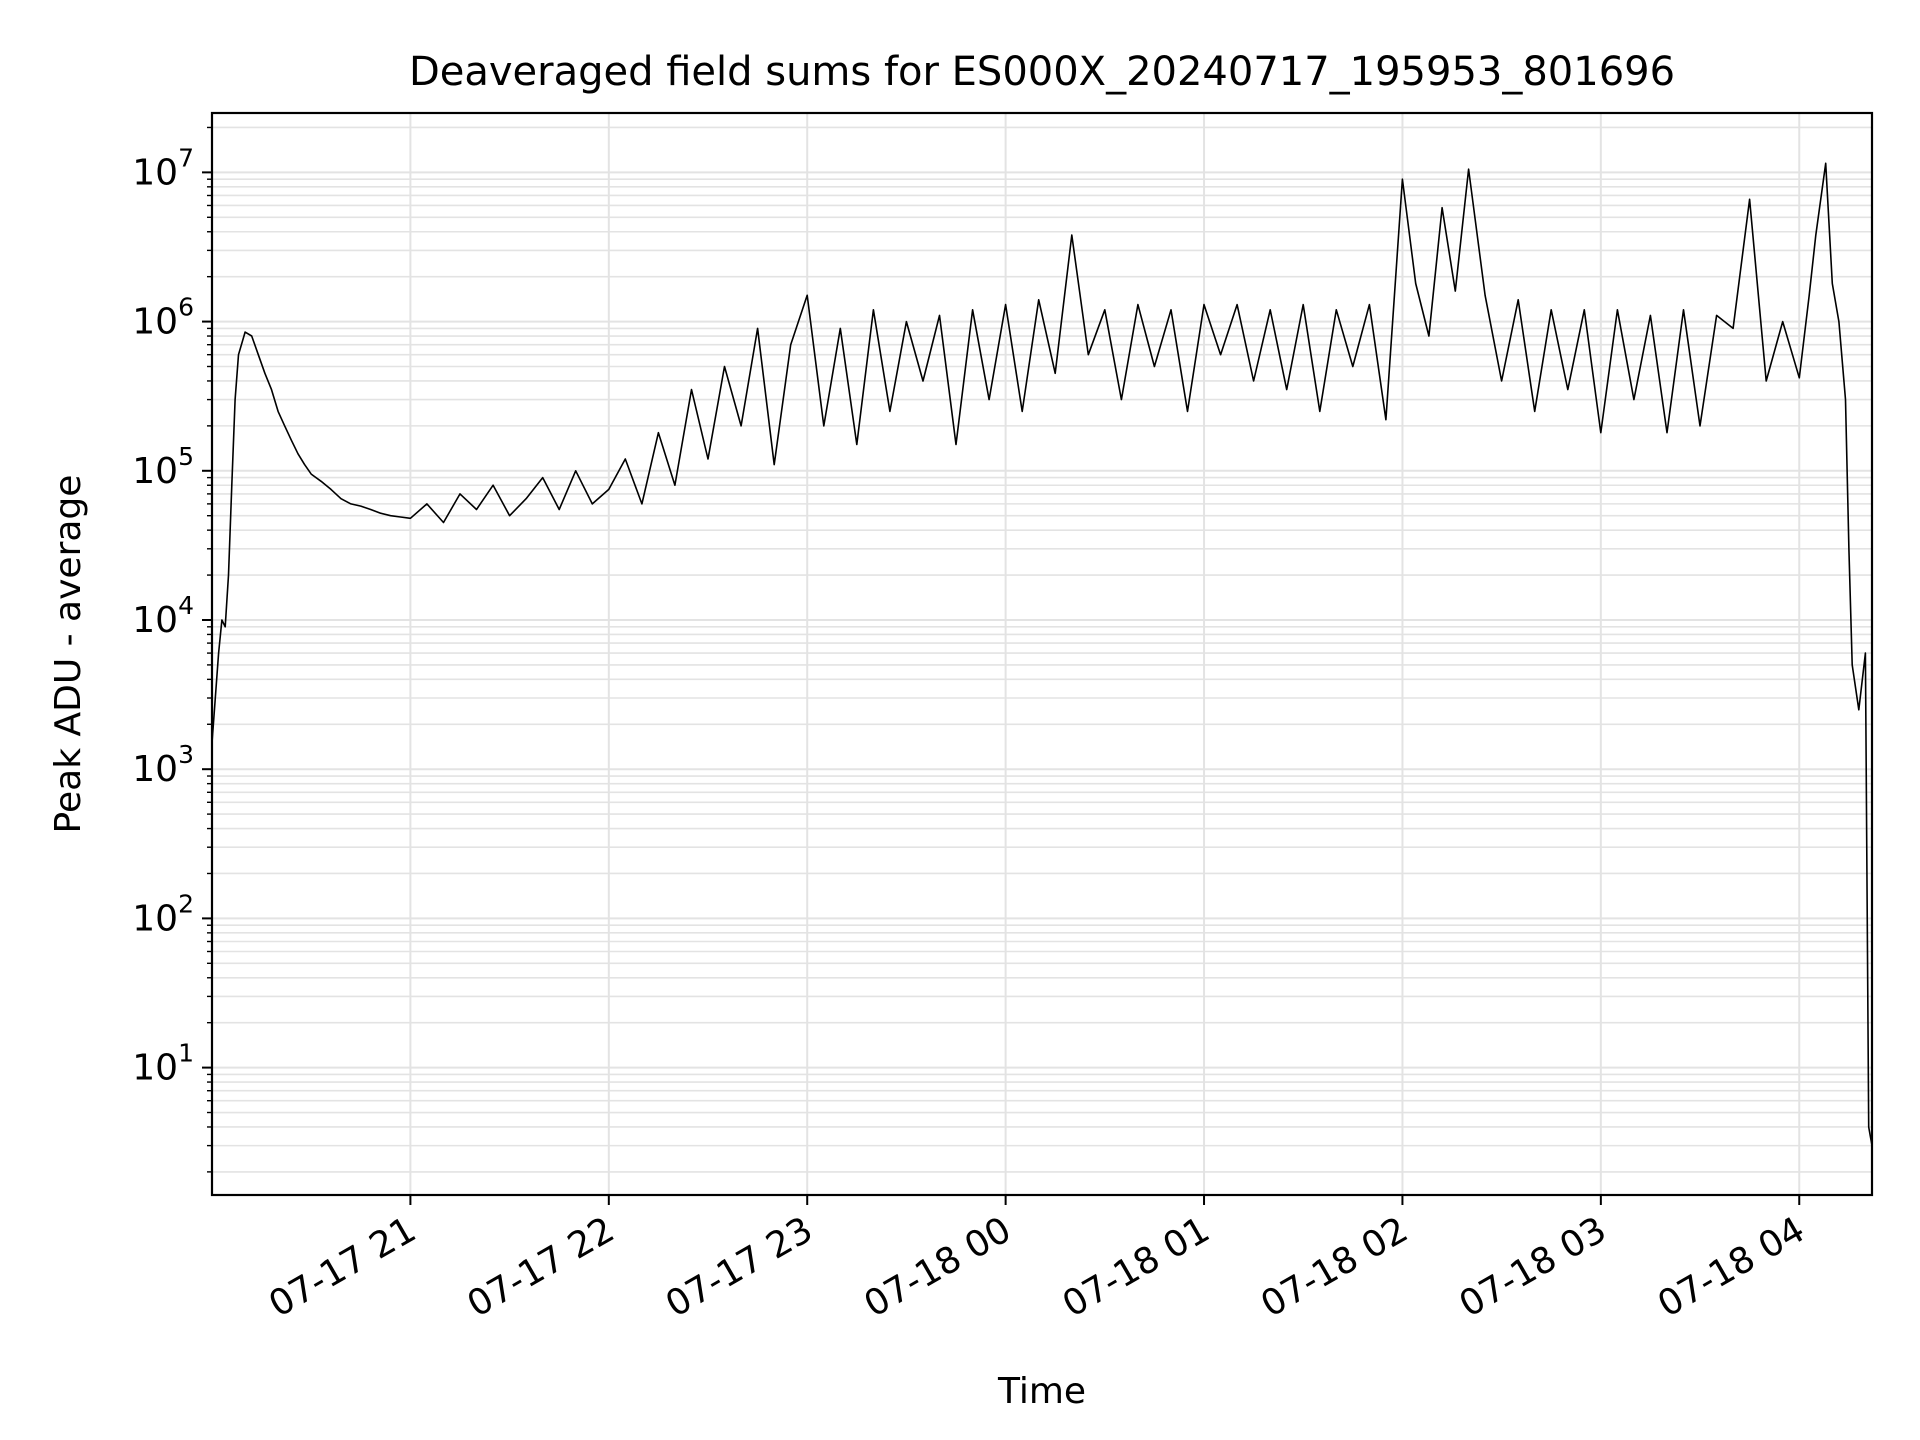  I want to click on x-tick-label: 07-17 22, so click(541, 1267).